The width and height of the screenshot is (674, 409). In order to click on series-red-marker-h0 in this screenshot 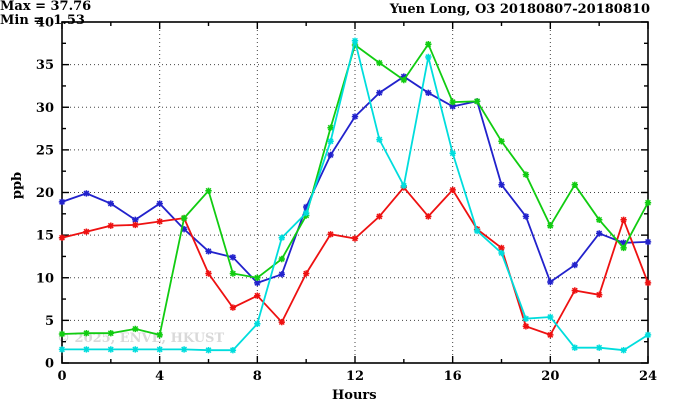, I will do `click(62, 237)`.